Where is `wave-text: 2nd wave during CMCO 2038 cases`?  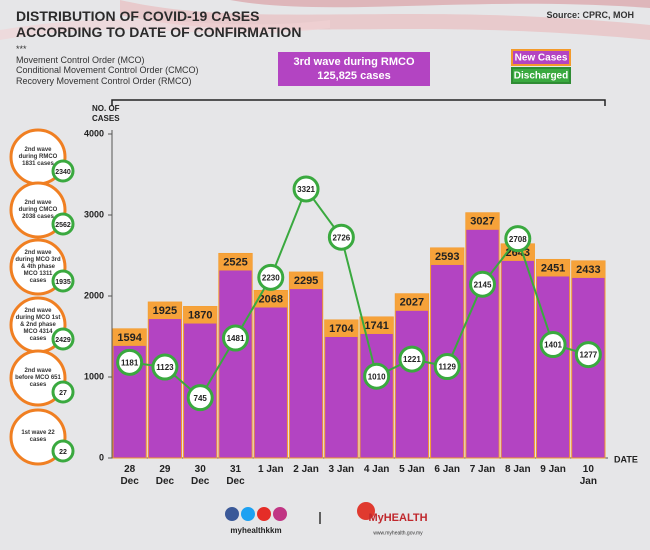
wave-text: 2nd wave during CMCO 2038 cases is located at coordinates (38, 209).